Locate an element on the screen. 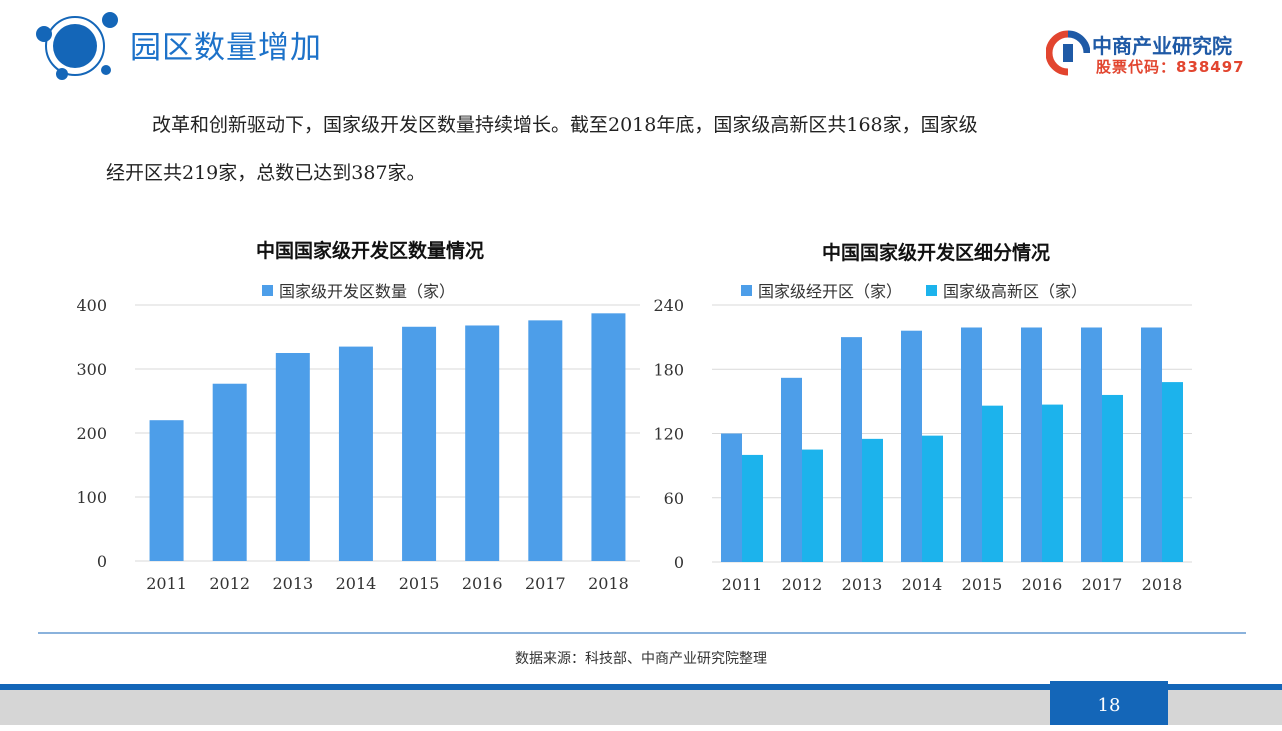 This screenshot has height=731, width=1282. chart1-legend: 国家级开发区数量（家） is located at coordinates (370, 290).